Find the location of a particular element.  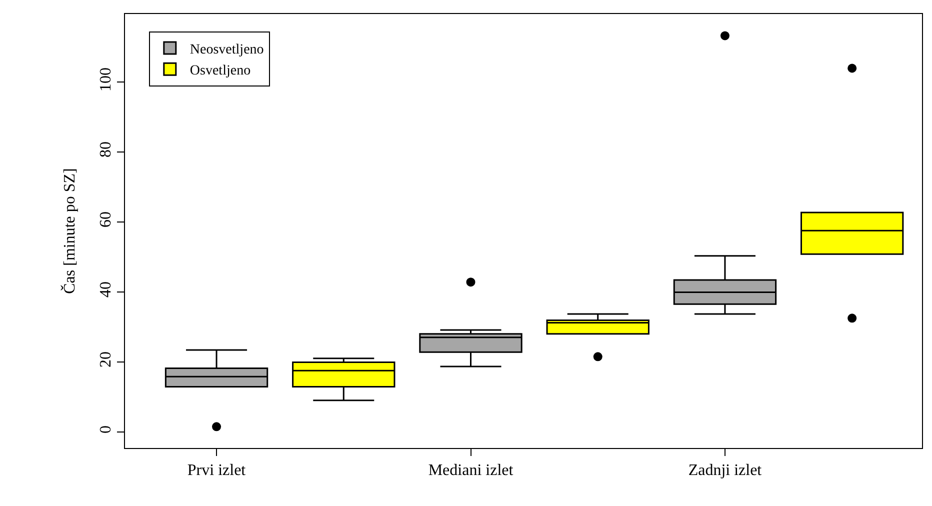

legend-label: Neosvetljeno is located at coordinates (227, 50).